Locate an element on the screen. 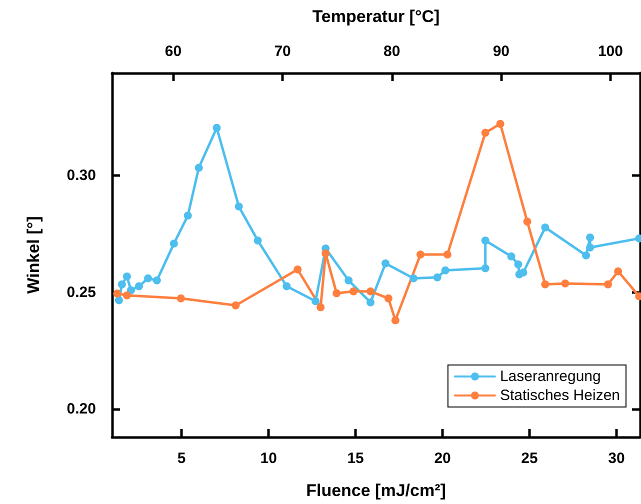 This screenshot has height=504, width=641. x-tick-label: 5 is located at coordinates (181, 458).